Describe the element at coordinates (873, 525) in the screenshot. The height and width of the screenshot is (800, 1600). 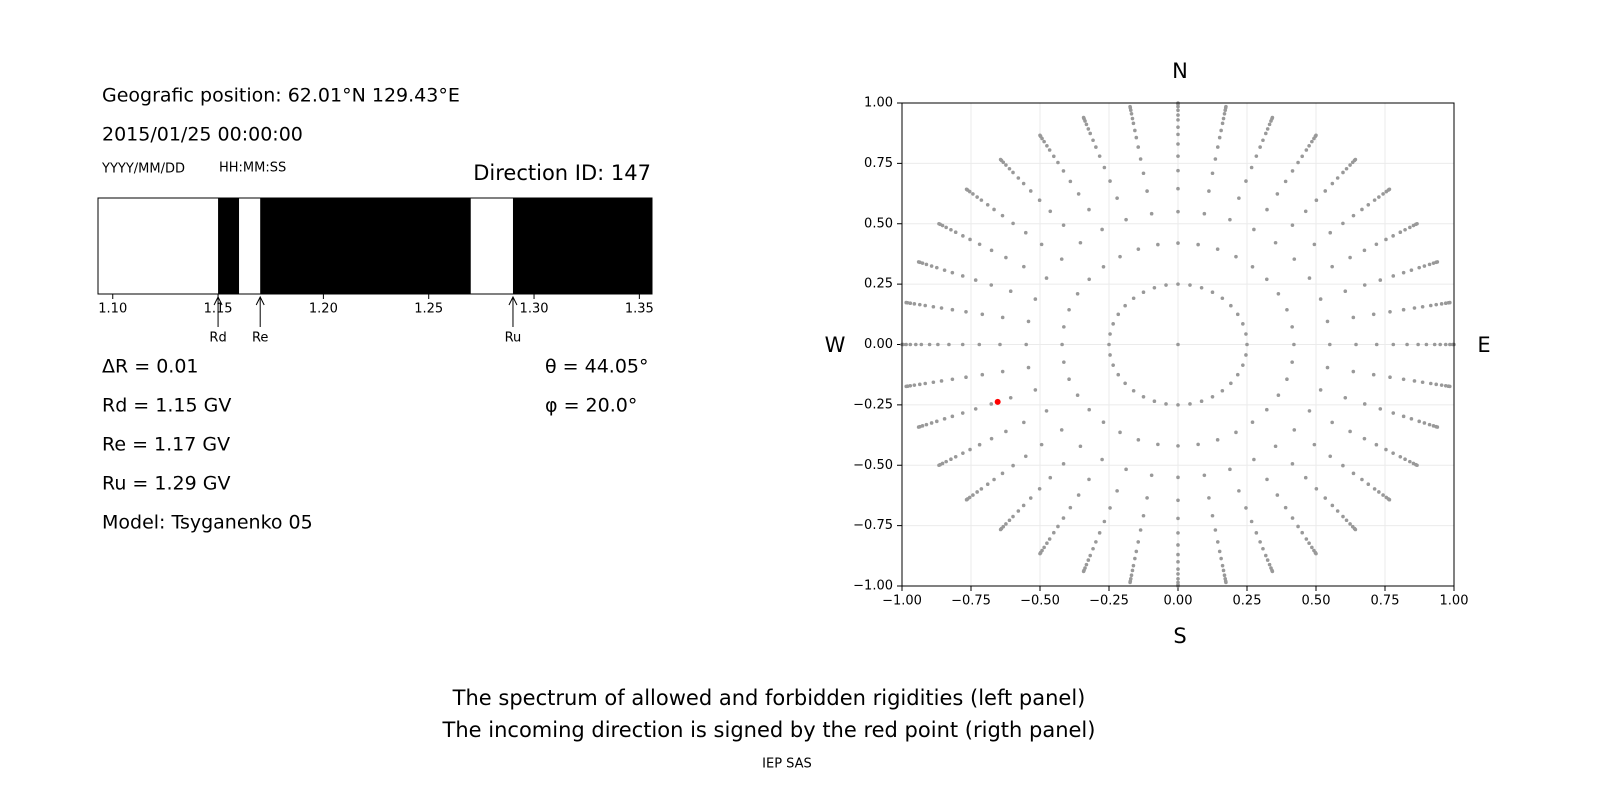
I see `y-tick-label: −0.75` at that location.